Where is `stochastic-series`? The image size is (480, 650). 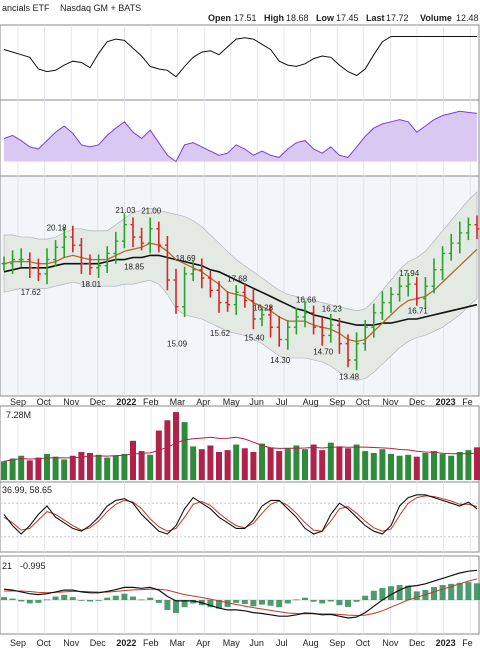 stochastic-series is located at coordinates (239, 516).